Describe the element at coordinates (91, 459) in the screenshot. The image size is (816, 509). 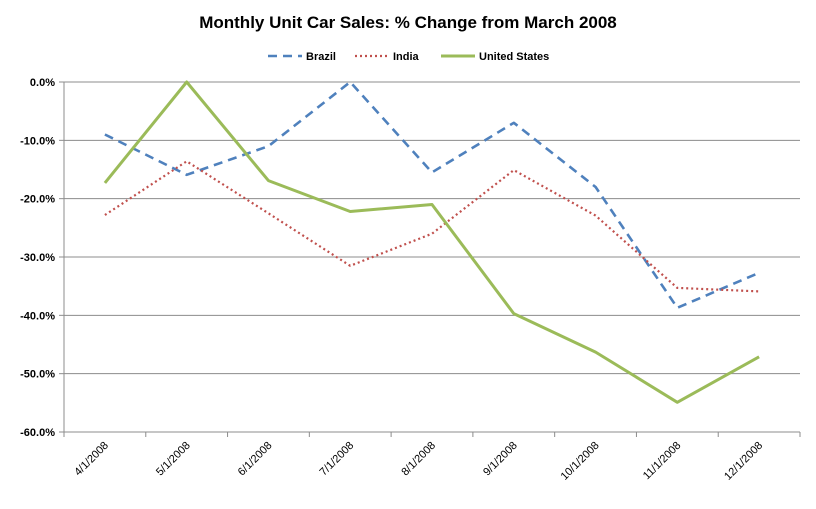
I see `x-tick-label: 4/1/2008` at that location.